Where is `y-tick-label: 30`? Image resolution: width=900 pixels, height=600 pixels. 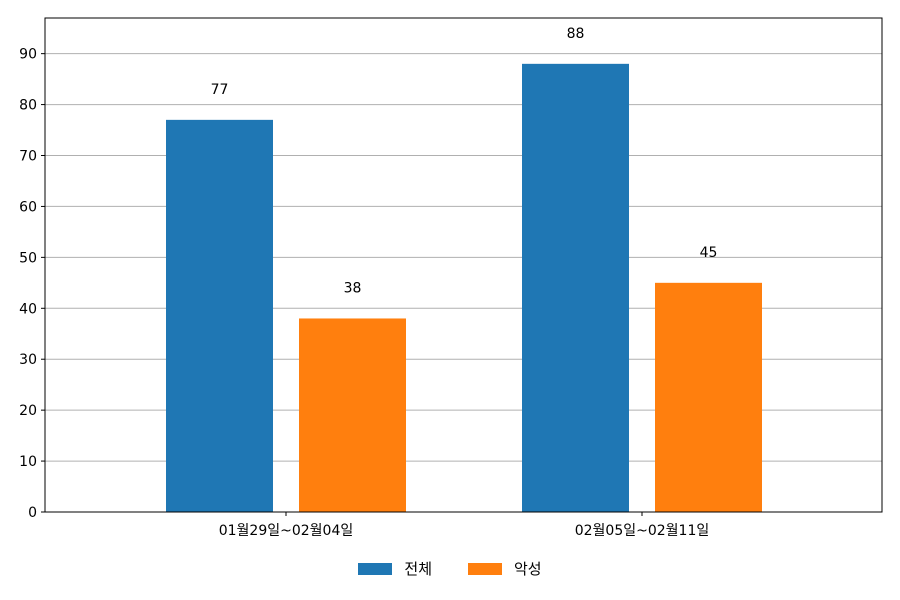
y-tick-label: 30 is located at coordinates (28, 360).